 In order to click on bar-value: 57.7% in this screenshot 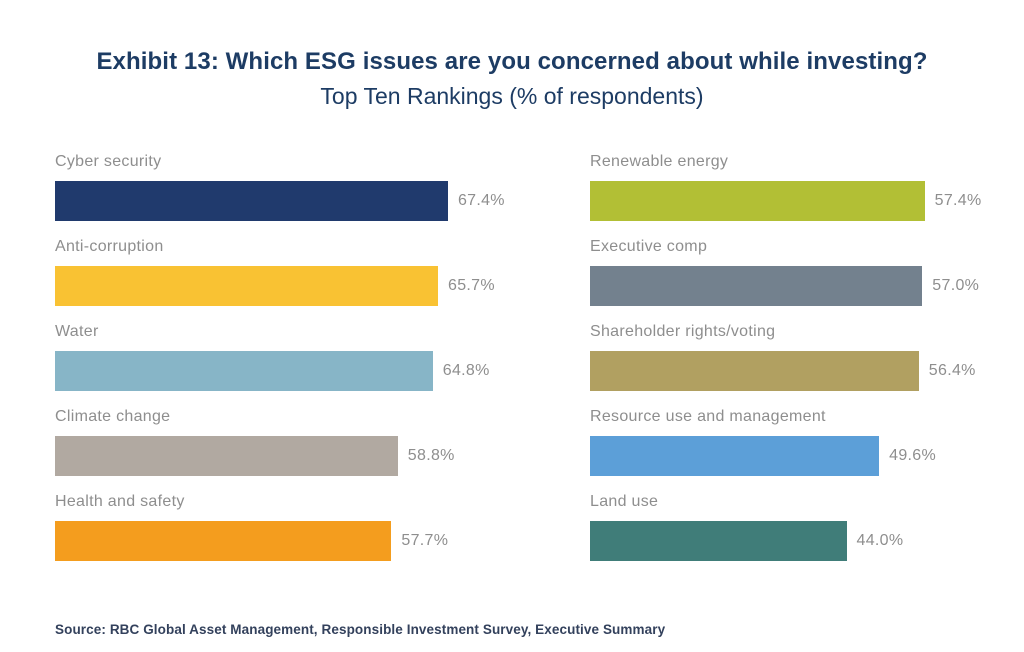, I will do `click(425, 540)`.